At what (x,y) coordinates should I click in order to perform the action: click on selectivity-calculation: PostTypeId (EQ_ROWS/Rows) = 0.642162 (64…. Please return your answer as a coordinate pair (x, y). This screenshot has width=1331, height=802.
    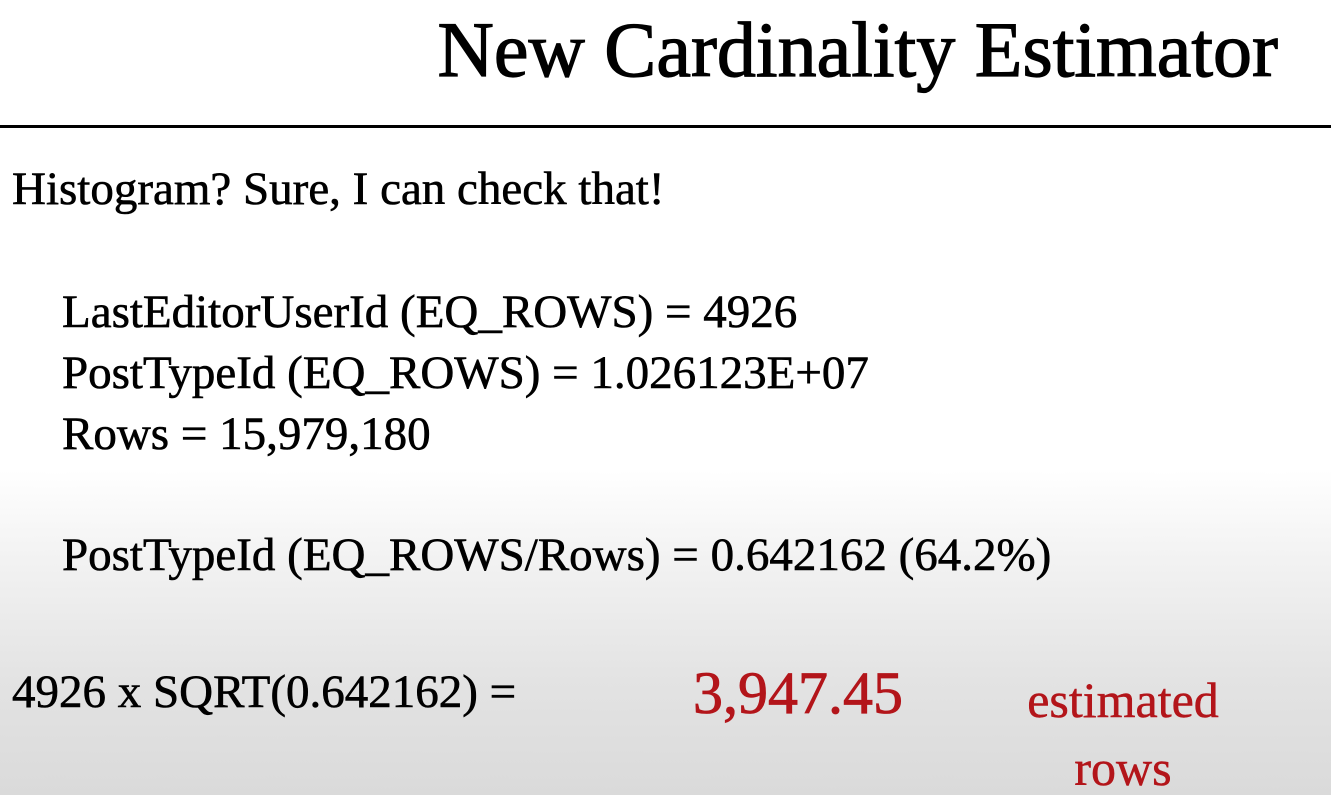
    Looking at the image, I should click on (557, 555).